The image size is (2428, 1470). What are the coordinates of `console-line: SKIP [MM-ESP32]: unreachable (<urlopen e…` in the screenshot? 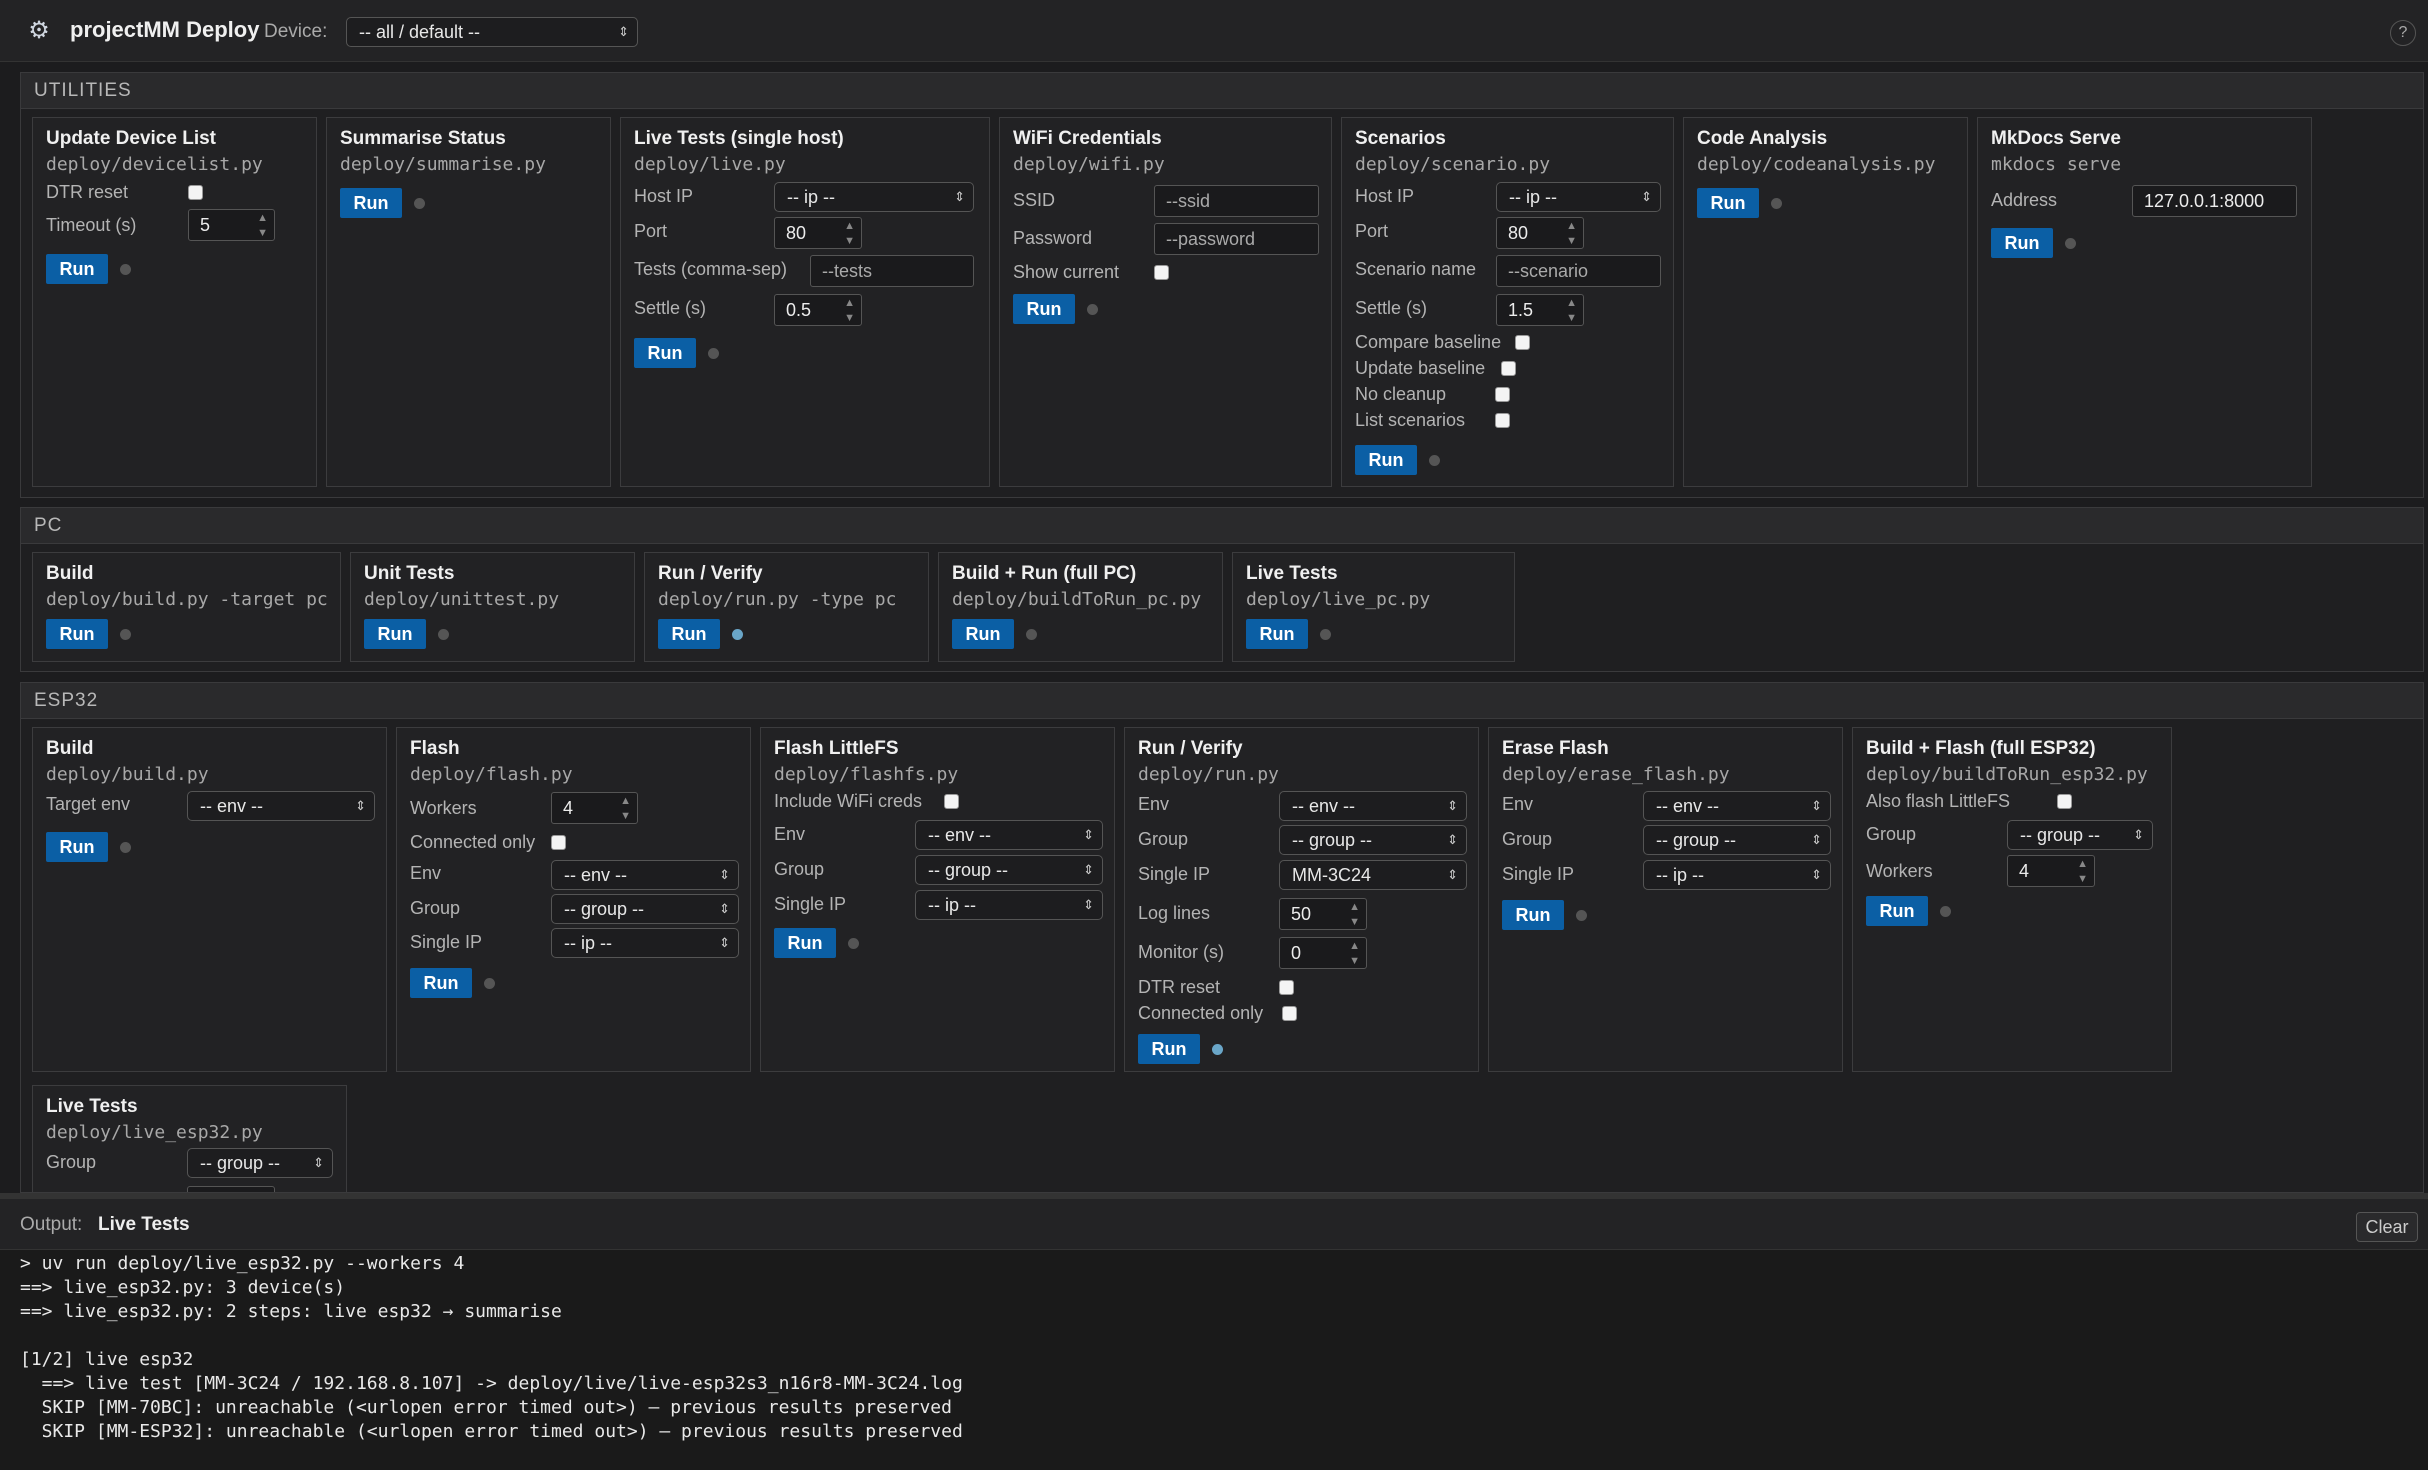 It's located at (491, 1431).